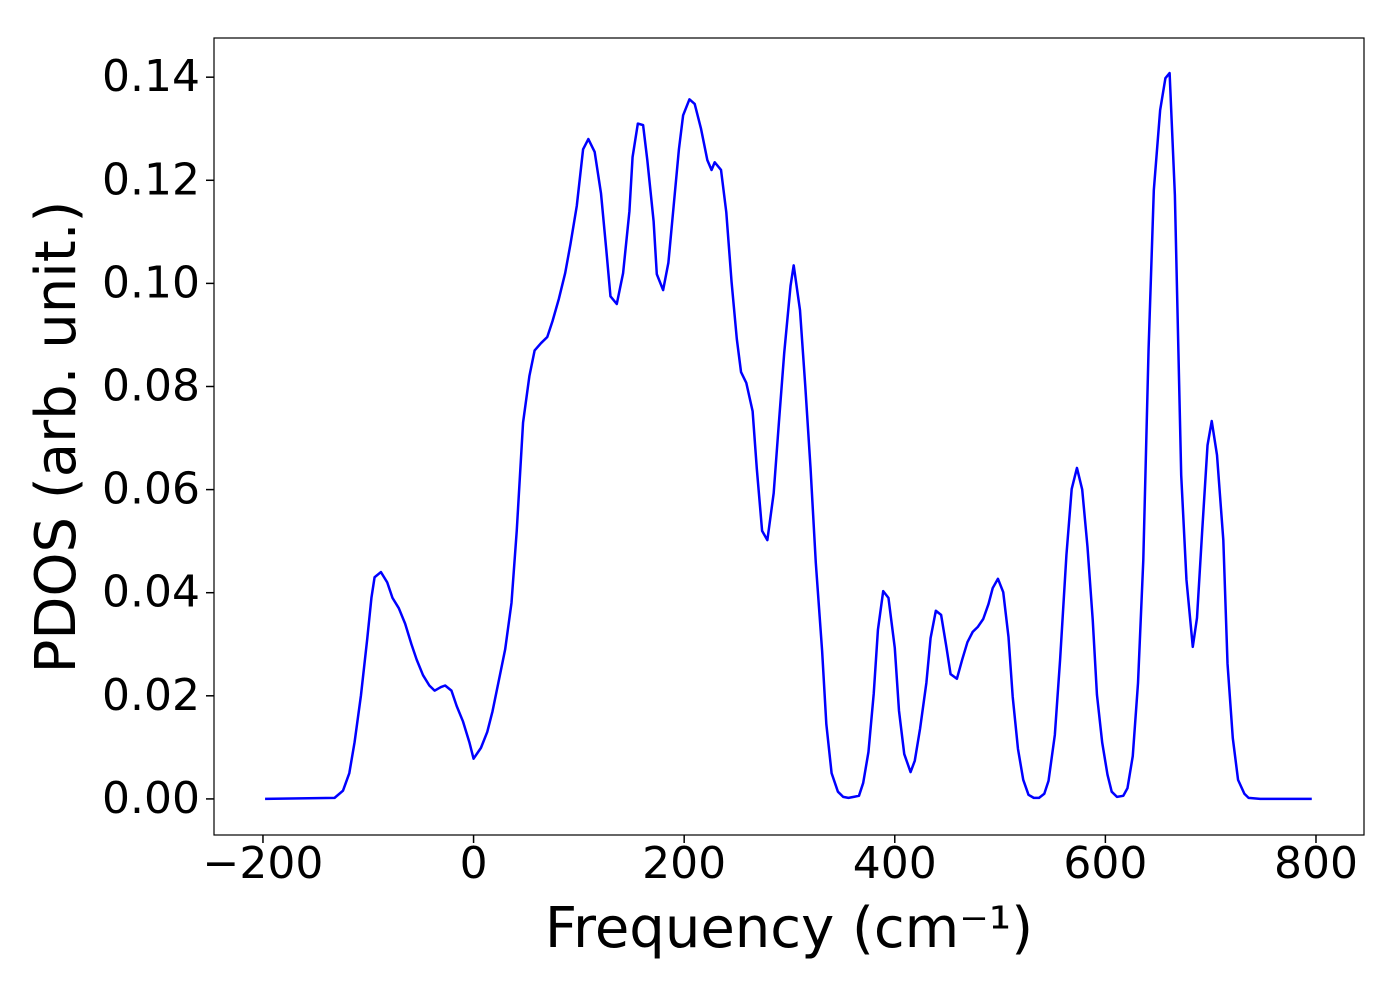  What do you see at coordinates (1316, 863) in the screenshot?
I see `x-tick-label: 800` at bounding box center [1316, 863].